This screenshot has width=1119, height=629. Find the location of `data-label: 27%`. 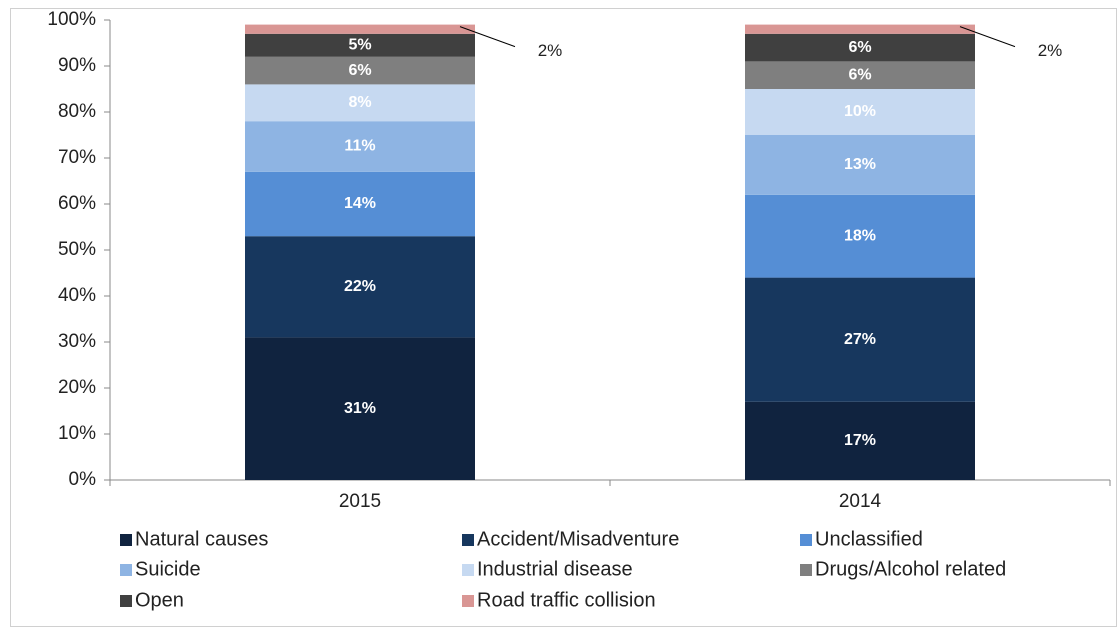

data-label: 27% is located at coordinates (860, 339).